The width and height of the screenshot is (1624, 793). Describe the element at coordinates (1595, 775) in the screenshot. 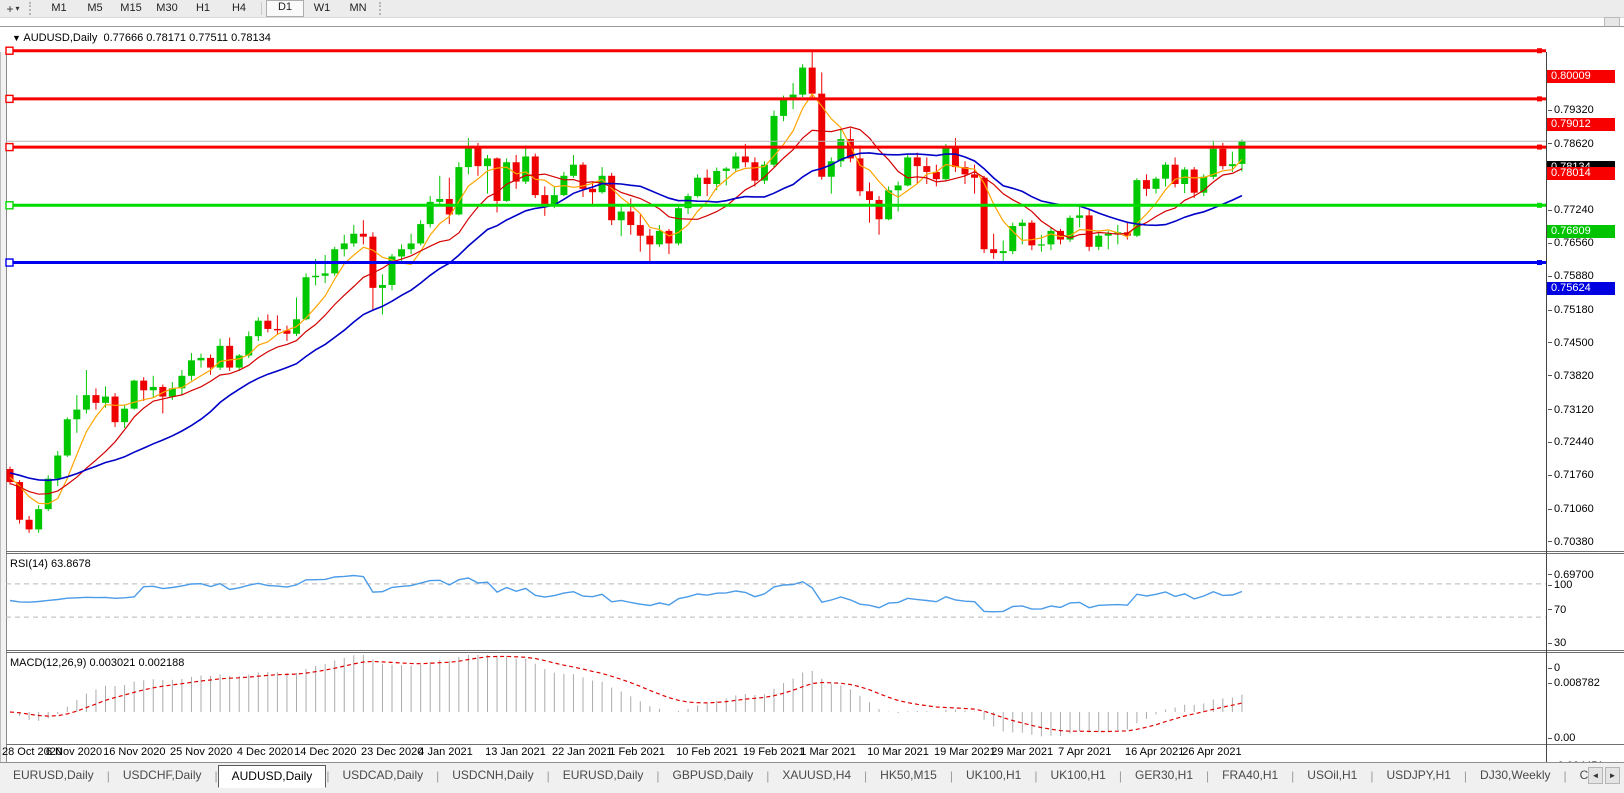

I see `tabs-scroll-left-button: ◄` at that location.